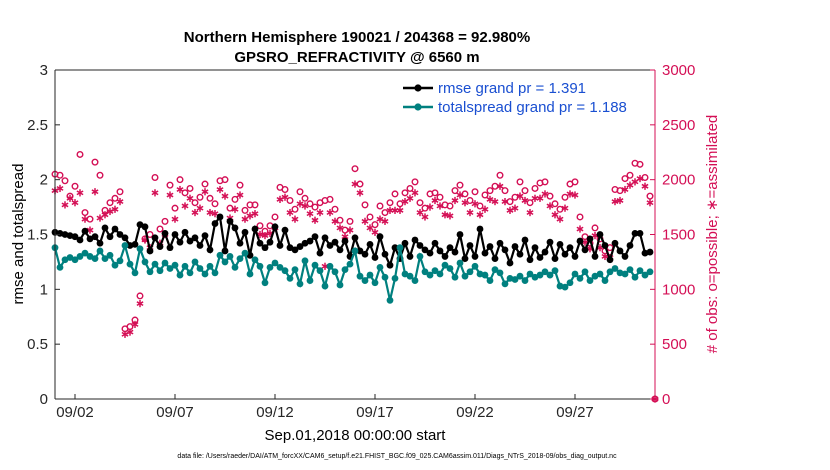 The width and height of the screenshot is (830, 470). What do you see at coordinates (18, 234) in the screenshot?
I see `y-axis-label: rmse and totalspread` at bounding box center [18, 234].